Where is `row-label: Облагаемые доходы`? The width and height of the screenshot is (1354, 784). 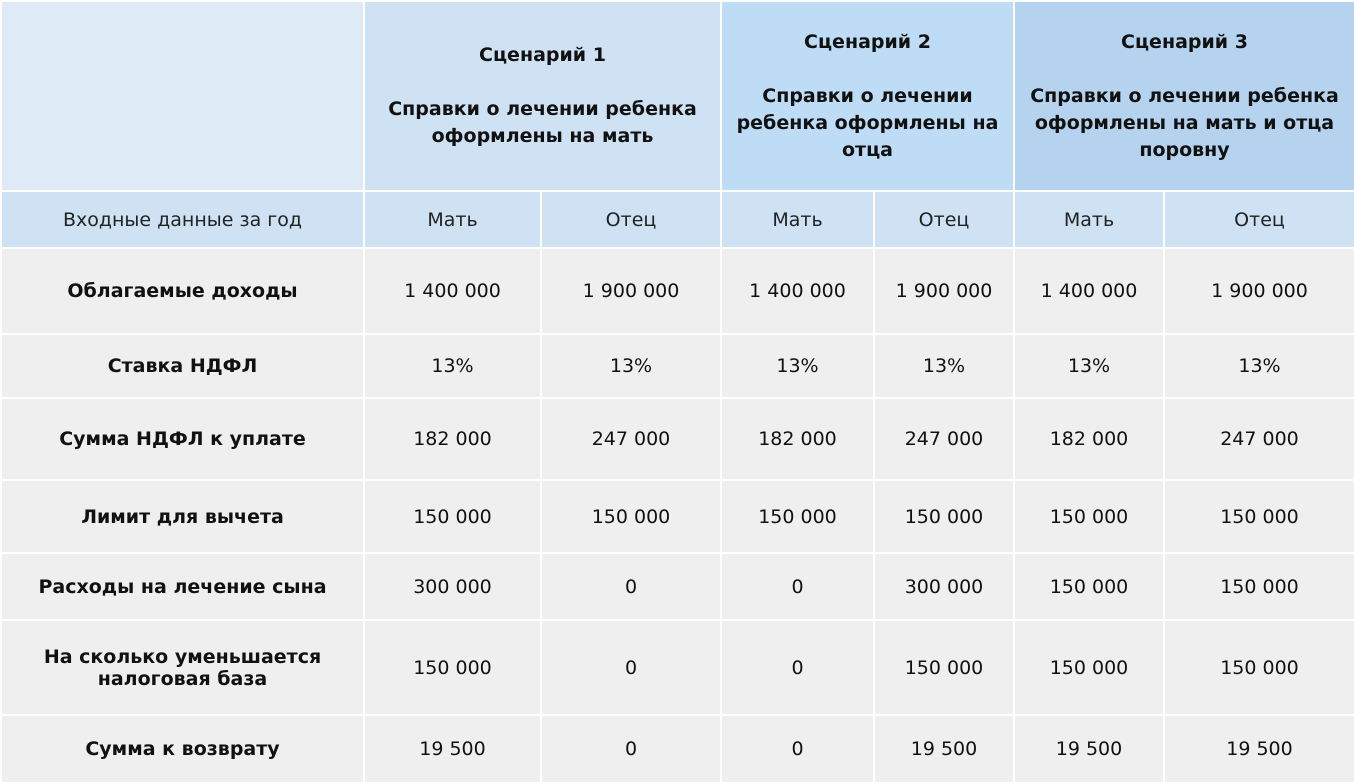
row-label: Облагаемые доходы is located at coordinates (182, 291).